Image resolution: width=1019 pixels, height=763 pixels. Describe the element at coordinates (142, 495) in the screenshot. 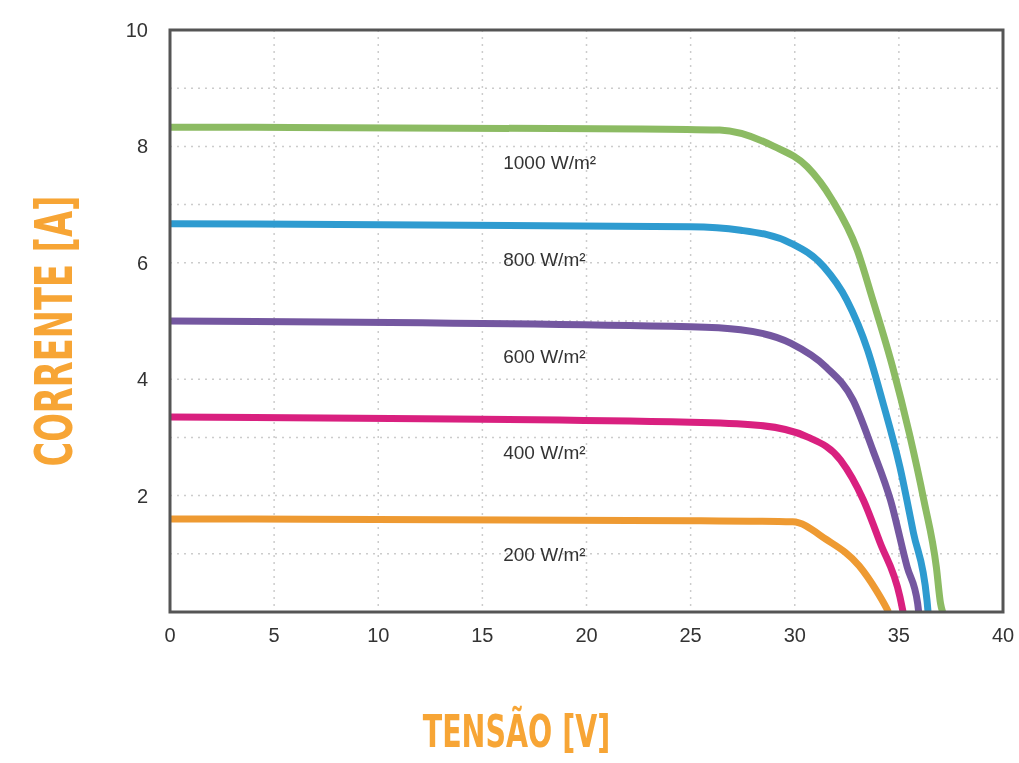

I see `y-tick-label: 2` at that location.